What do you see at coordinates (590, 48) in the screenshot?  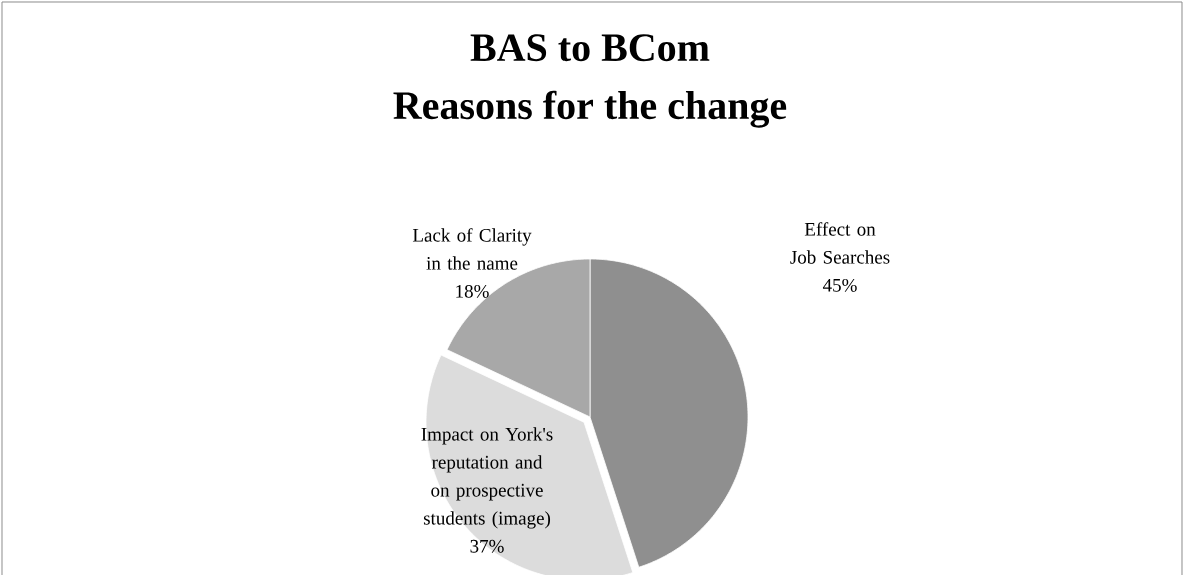 I see `chart-title: BAS to BCom` at bounding box center [590, 48].